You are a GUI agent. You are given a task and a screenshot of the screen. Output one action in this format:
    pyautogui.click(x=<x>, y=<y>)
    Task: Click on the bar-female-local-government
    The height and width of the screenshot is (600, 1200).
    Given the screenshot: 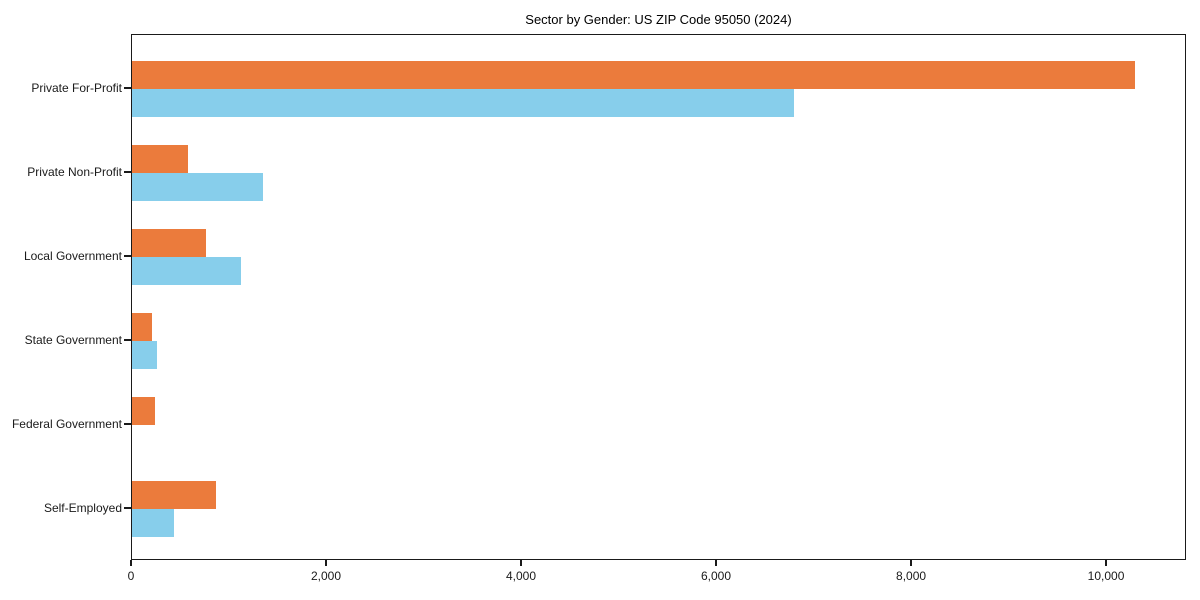 What is the action you would take?
    pyautogui.click(x=187, y=271)
    